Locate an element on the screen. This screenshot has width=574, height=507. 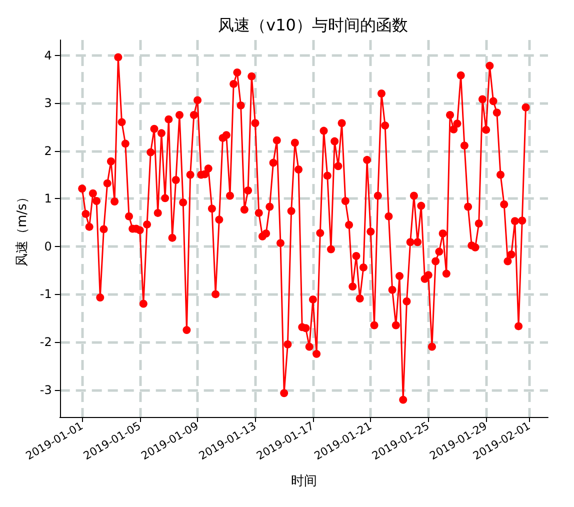
y-tick-label: 1 is located at coordinates (48, 199).